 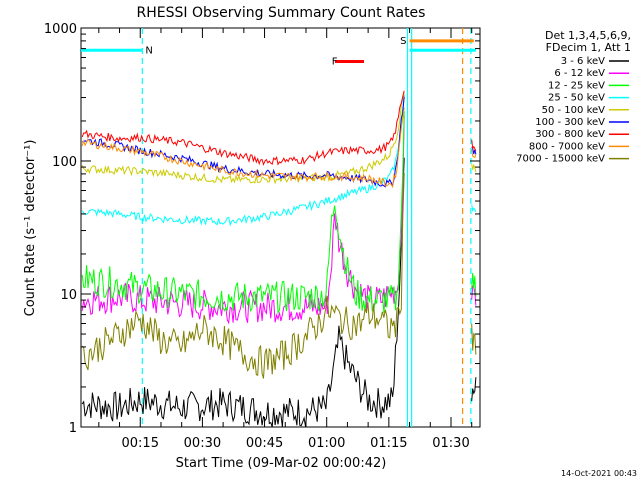 What do you see at coordinates (388, 443) in the screenshot?
I see `x-tick-label: 01:15` at bounding box center [388, 443].